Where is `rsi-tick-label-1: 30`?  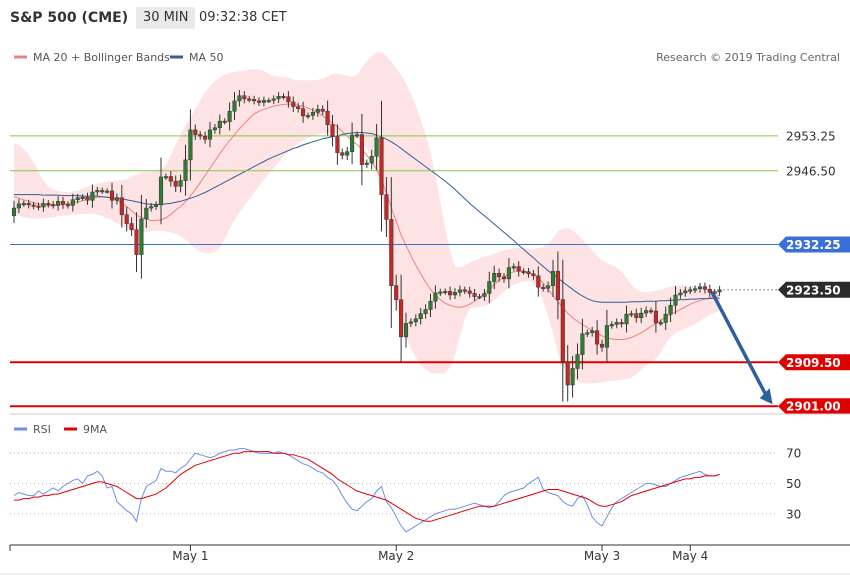 rsi-tick-label-1: 30 is located at coordinates (793, 514).